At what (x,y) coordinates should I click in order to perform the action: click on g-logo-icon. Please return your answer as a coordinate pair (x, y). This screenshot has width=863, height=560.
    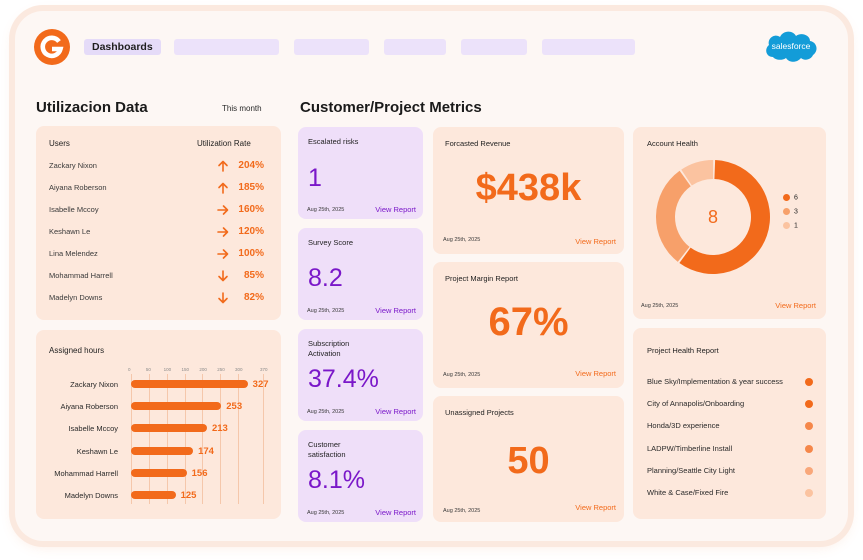
    Looking at the image, I should click on (52, 47).